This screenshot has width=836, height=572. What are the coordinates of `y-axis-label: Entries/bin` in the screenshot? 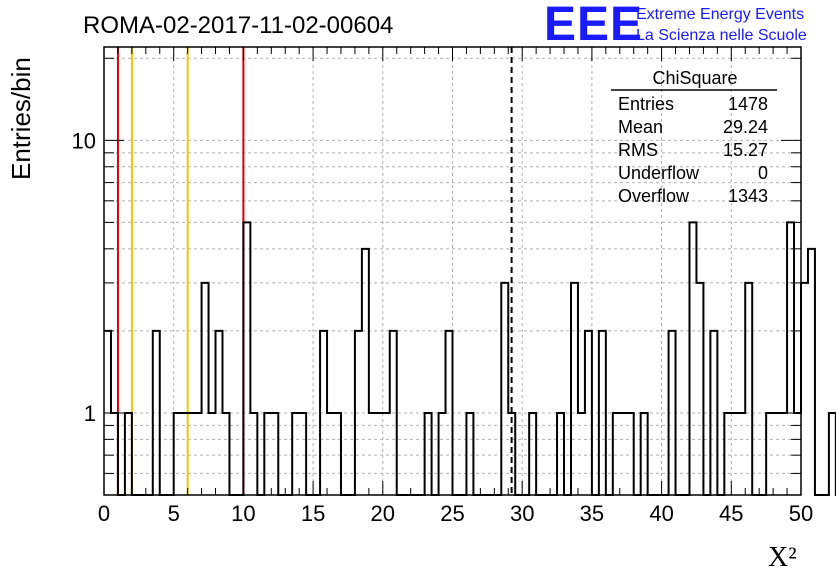 It's located at (21, 118).